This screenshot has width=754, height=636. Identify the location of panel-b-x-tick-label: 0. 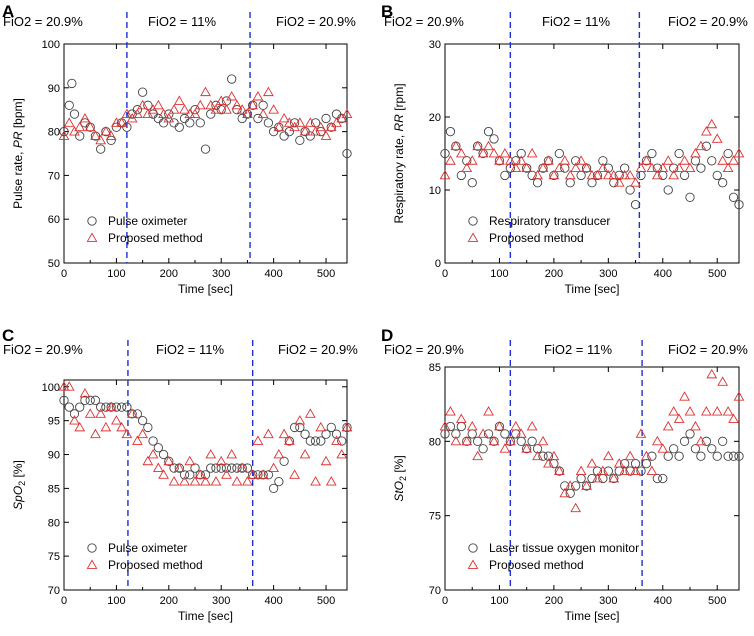
(445, 274).